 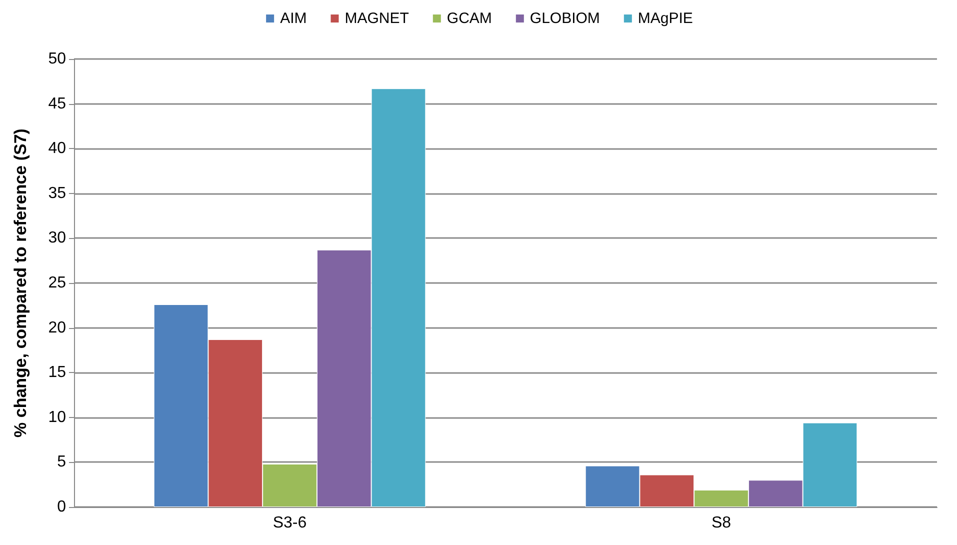 I want to click on y-tick-label: 15, so click(x=57, y=373).